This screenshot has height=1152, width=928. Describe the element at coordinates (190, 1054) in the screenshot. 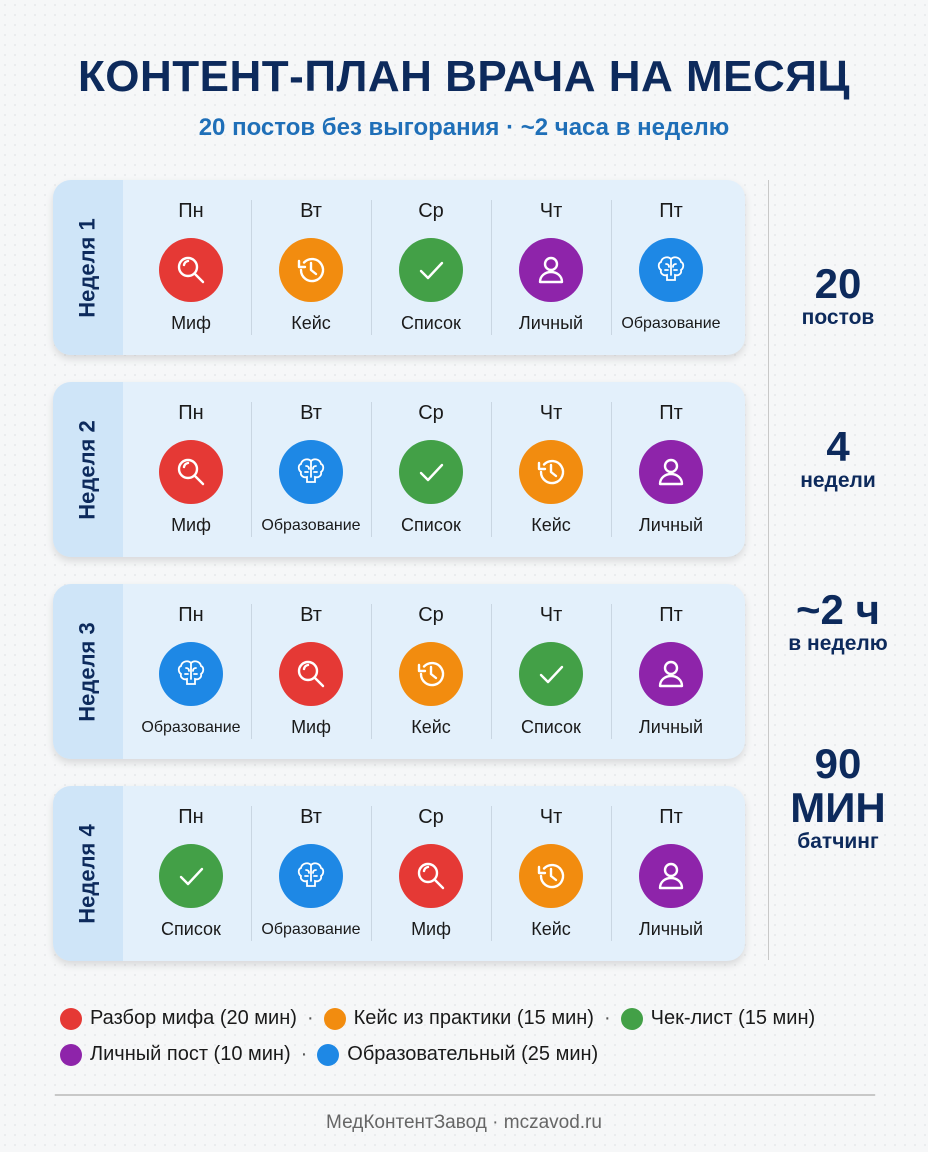

I see `legend-item: Личный пост (10 мин)` at that location.